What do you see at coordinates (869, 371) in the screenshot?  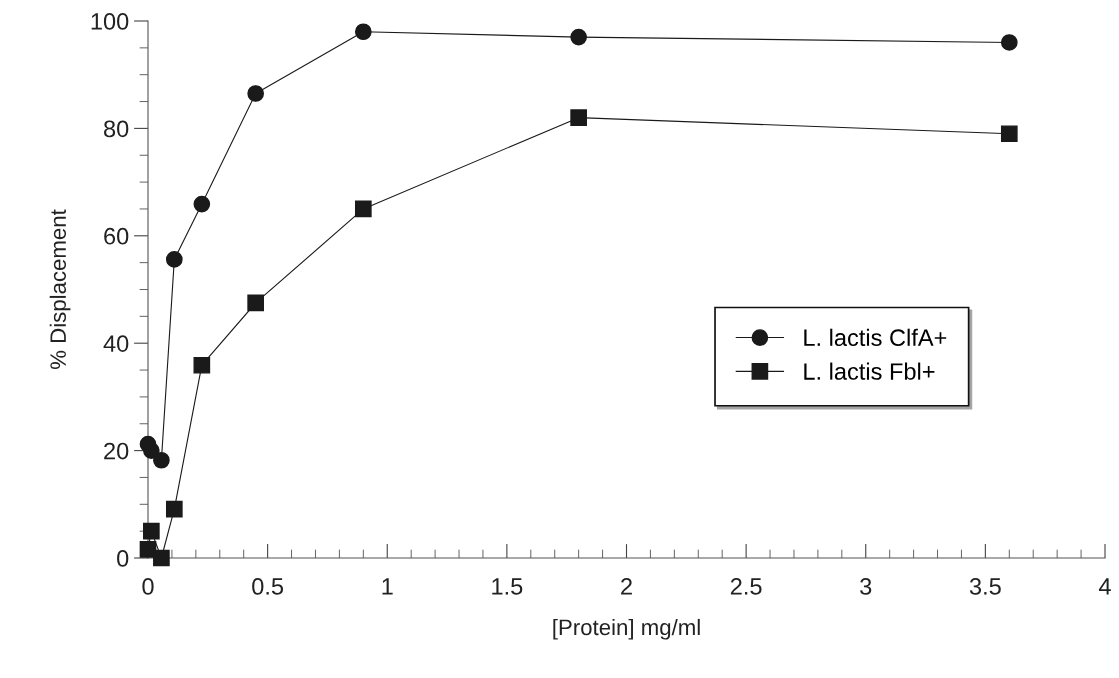 I see `legend-label: L. lactis Fbl+` at bounding box center [869, 371].